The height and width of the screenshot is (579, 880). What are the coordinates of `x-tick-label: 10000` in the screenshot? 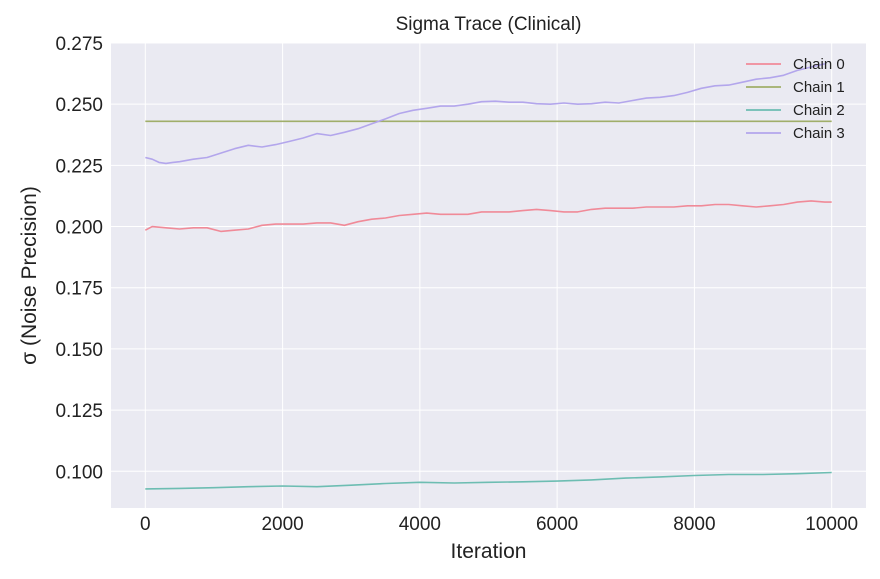 It's located at (831, 524).